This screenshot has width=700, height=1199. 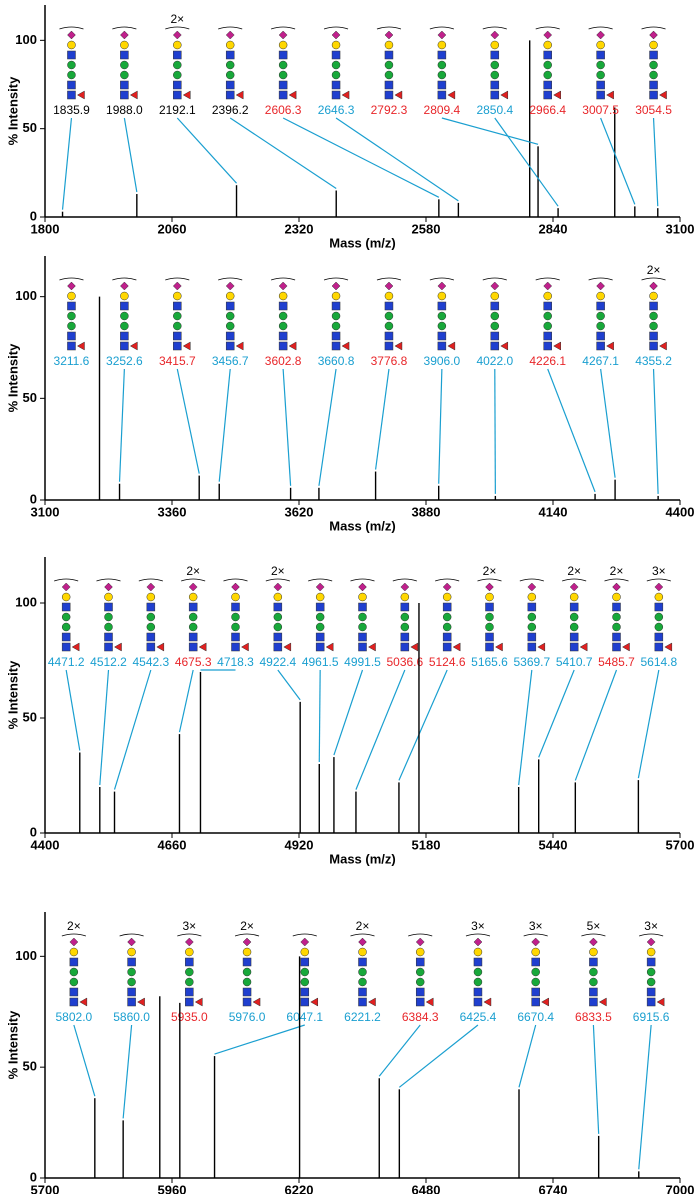 I want to click on peak-label: 6384.3, so click(x=420, y=1017).